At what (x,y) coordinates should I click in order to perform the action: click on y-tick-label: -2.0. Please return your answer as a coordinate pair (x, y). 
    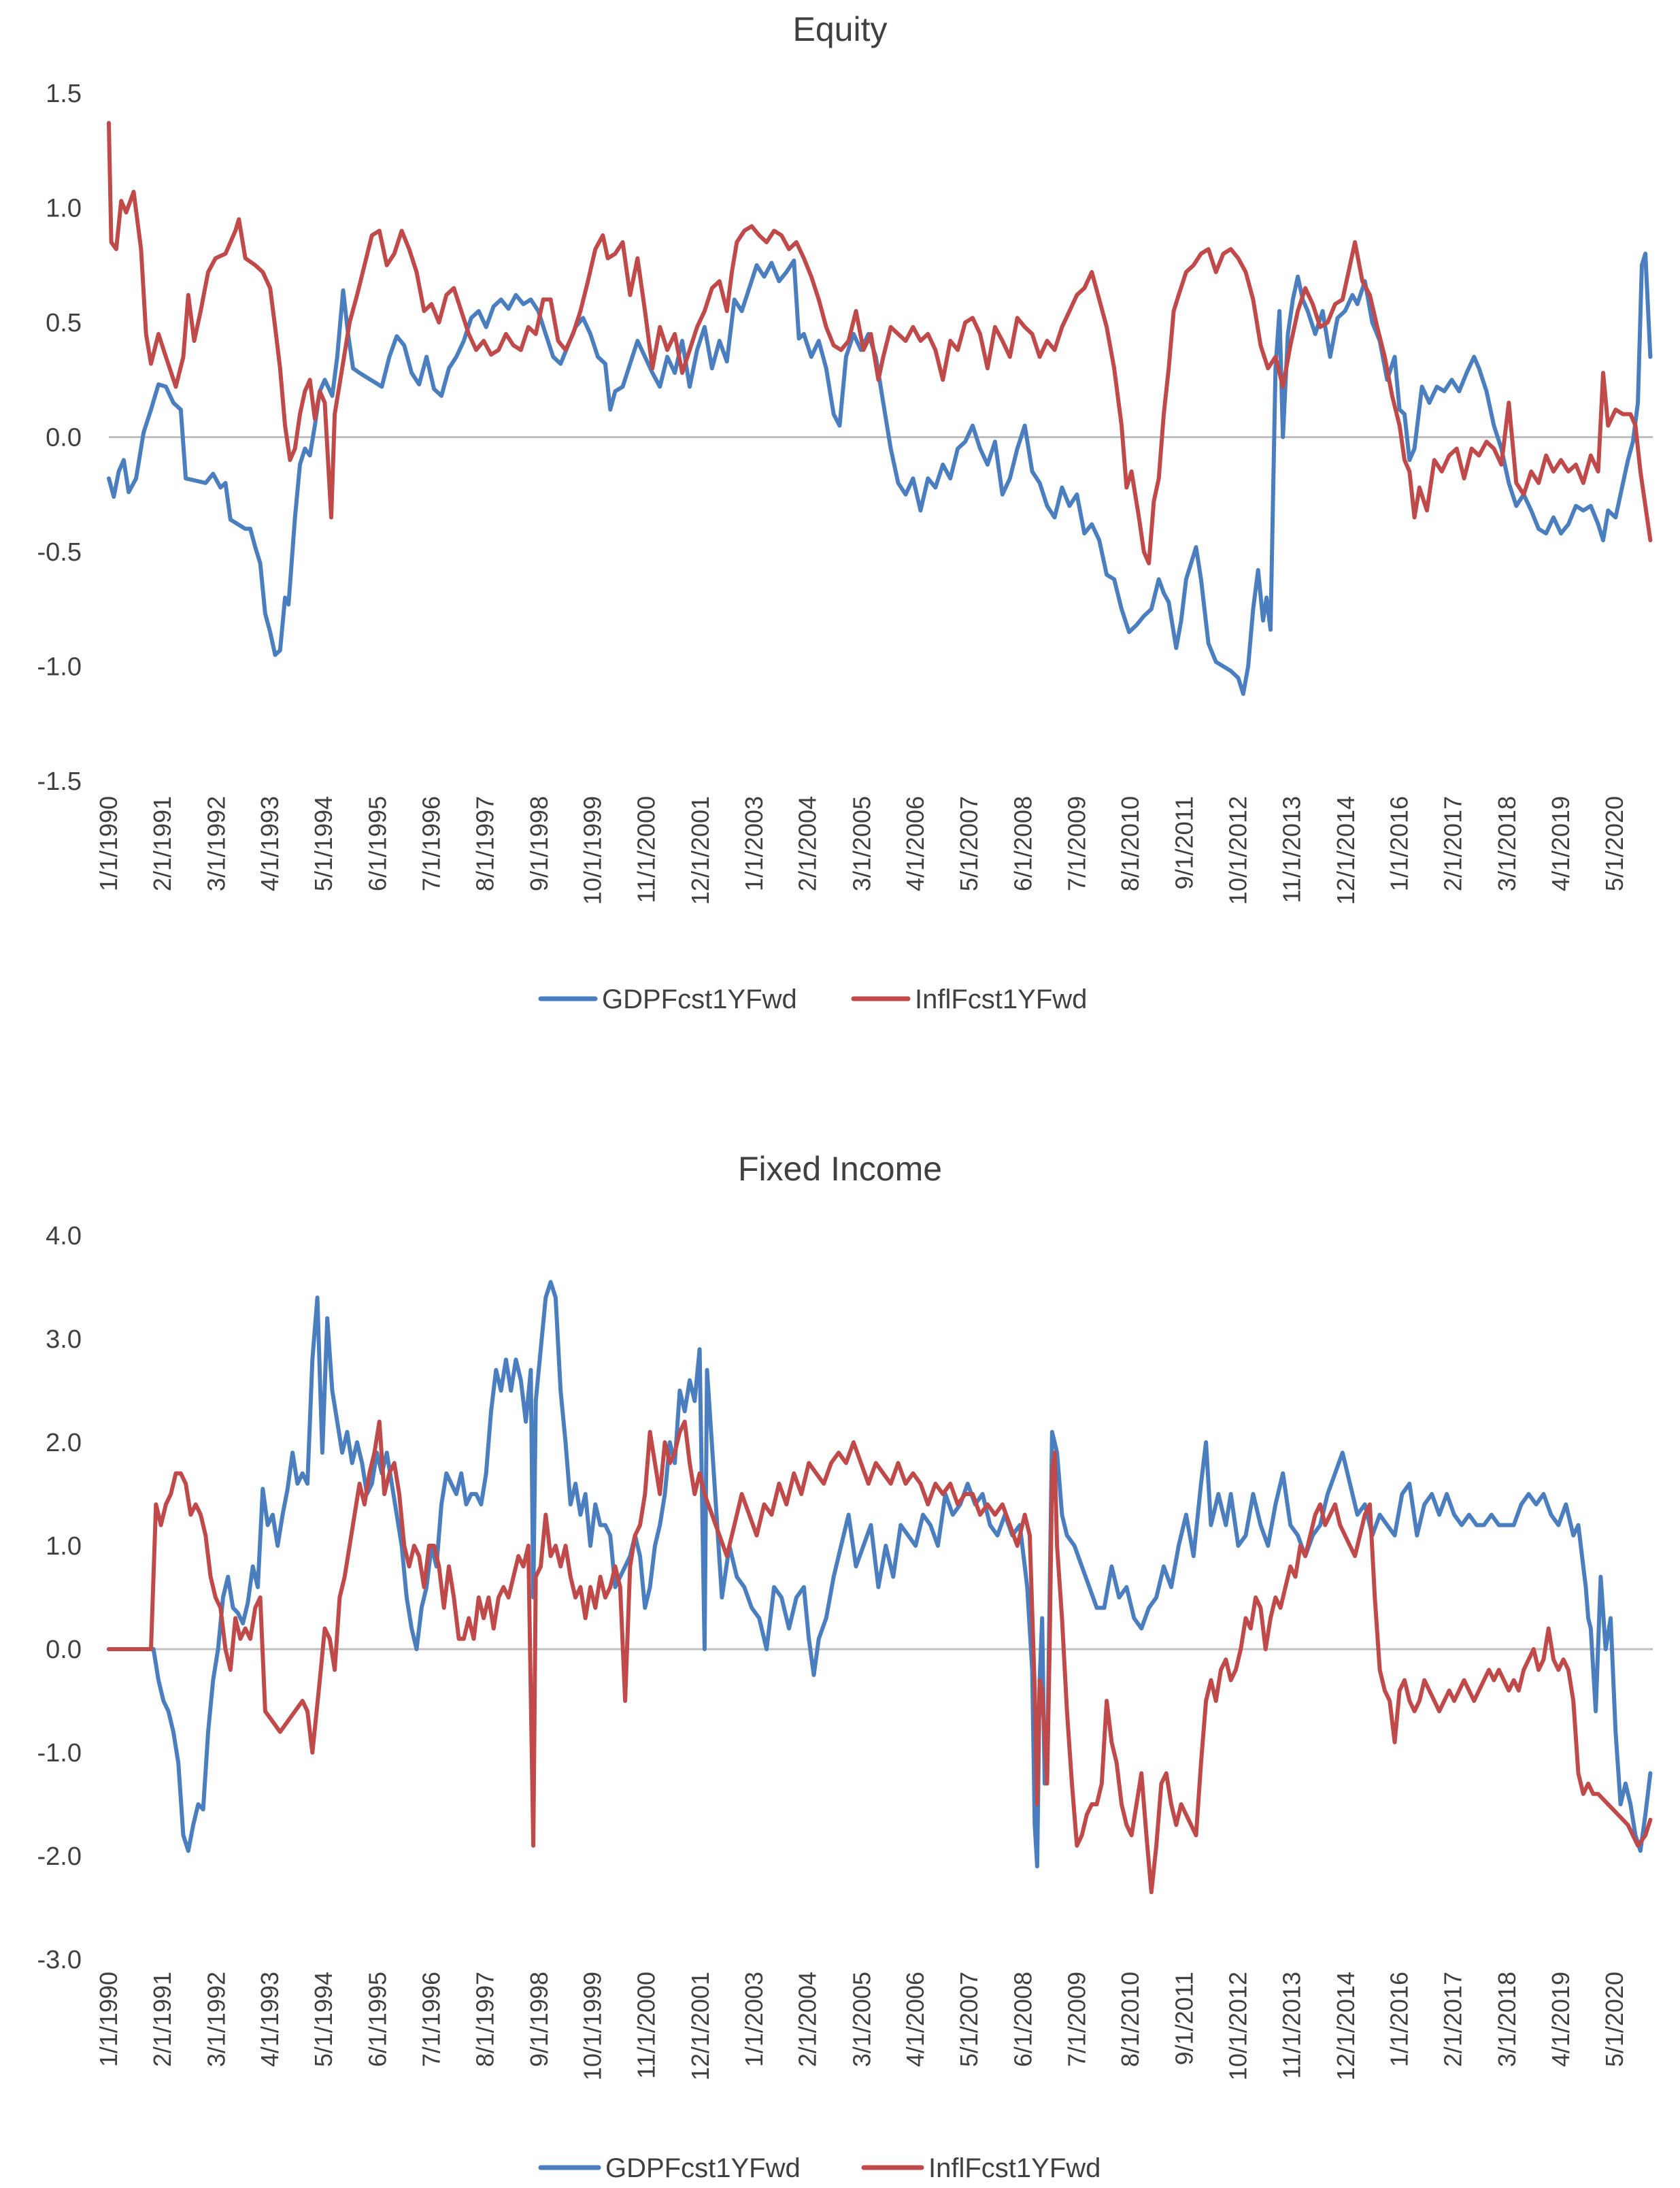
    Looking at the image, I should click on (59, 1856).